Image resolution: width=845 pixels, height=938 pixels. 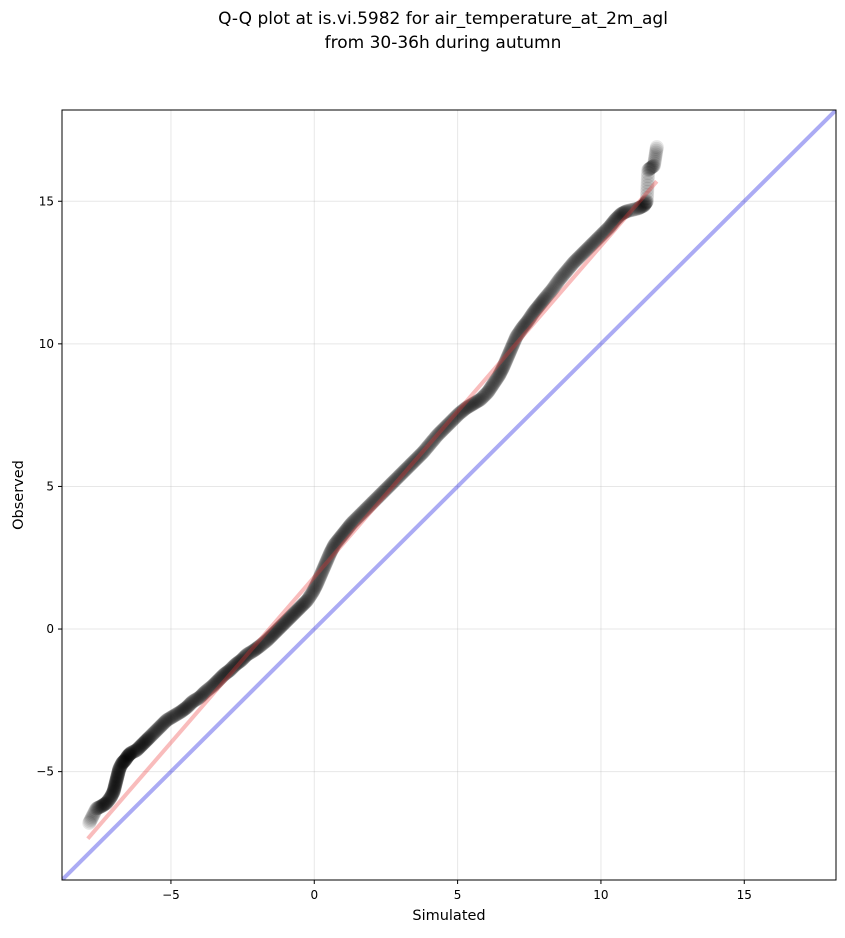 What do you see at coordinates (50, 629) in the screenshot?
I see `y-tick-label: 0` at bounding box center [50, 629].